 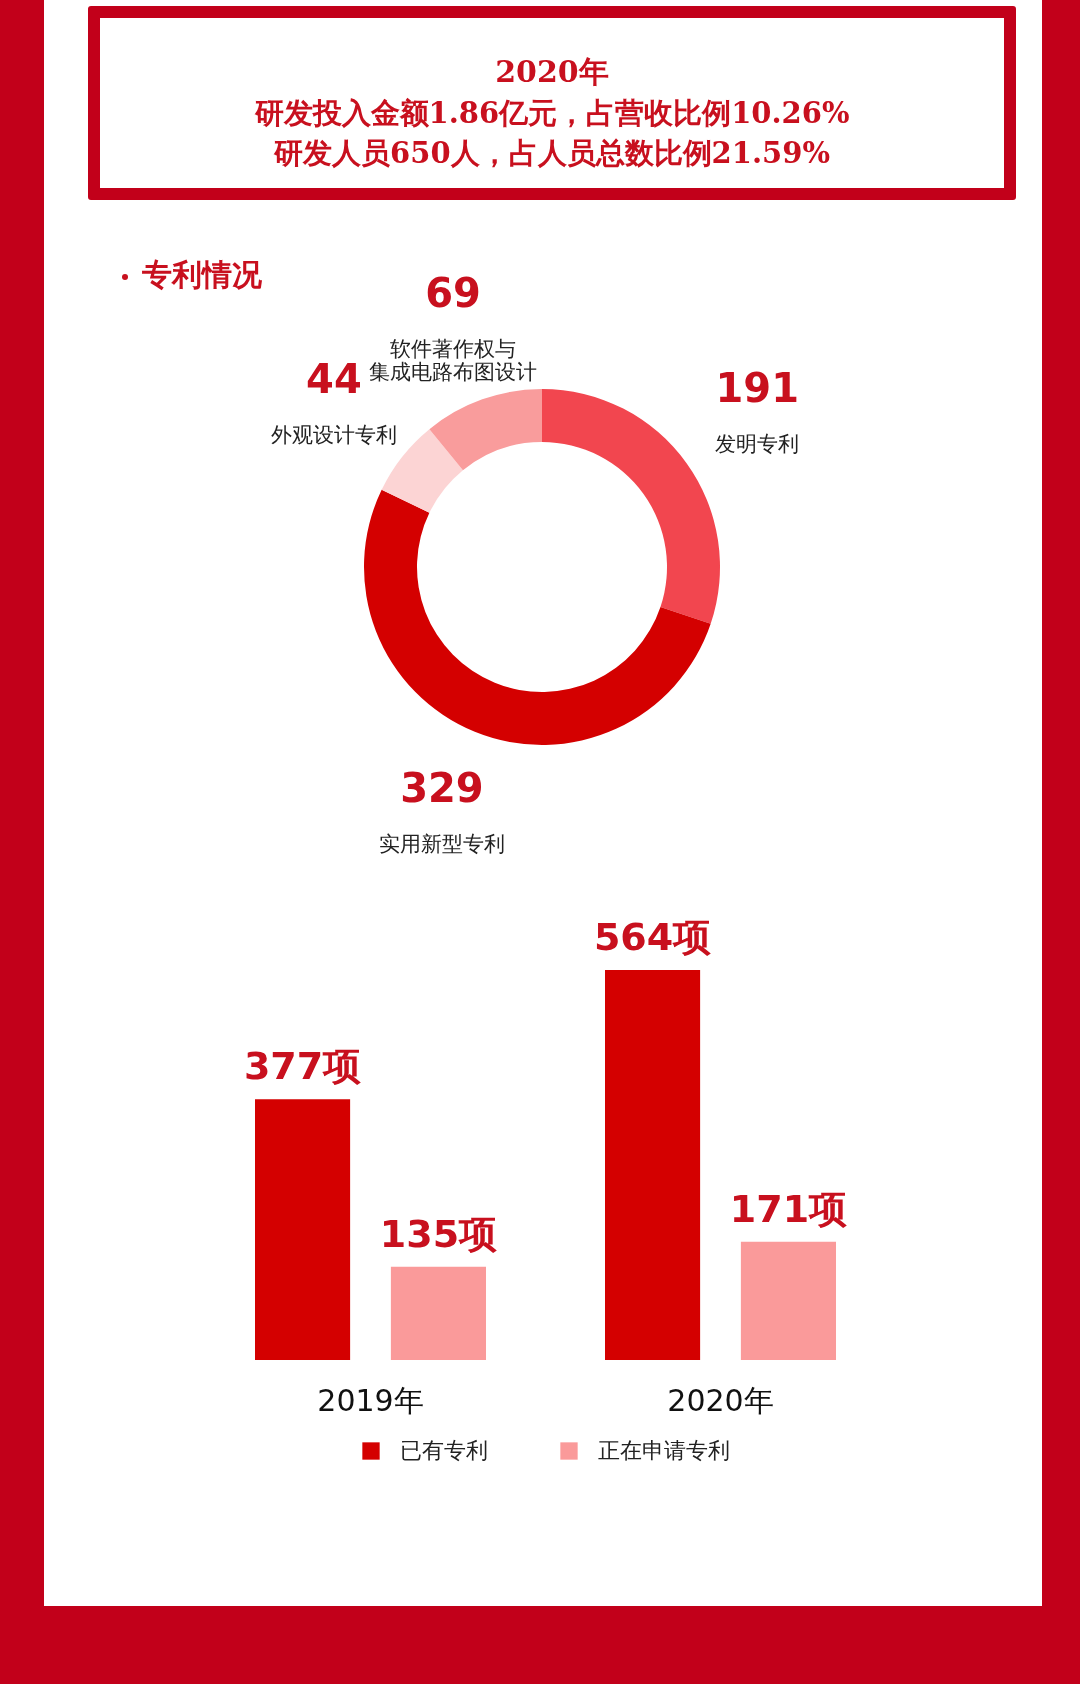 What do you see at coordinates (202, 274) in the screenshot?
I see `chart-title: 专利情况` at bounding box center [202, 274].